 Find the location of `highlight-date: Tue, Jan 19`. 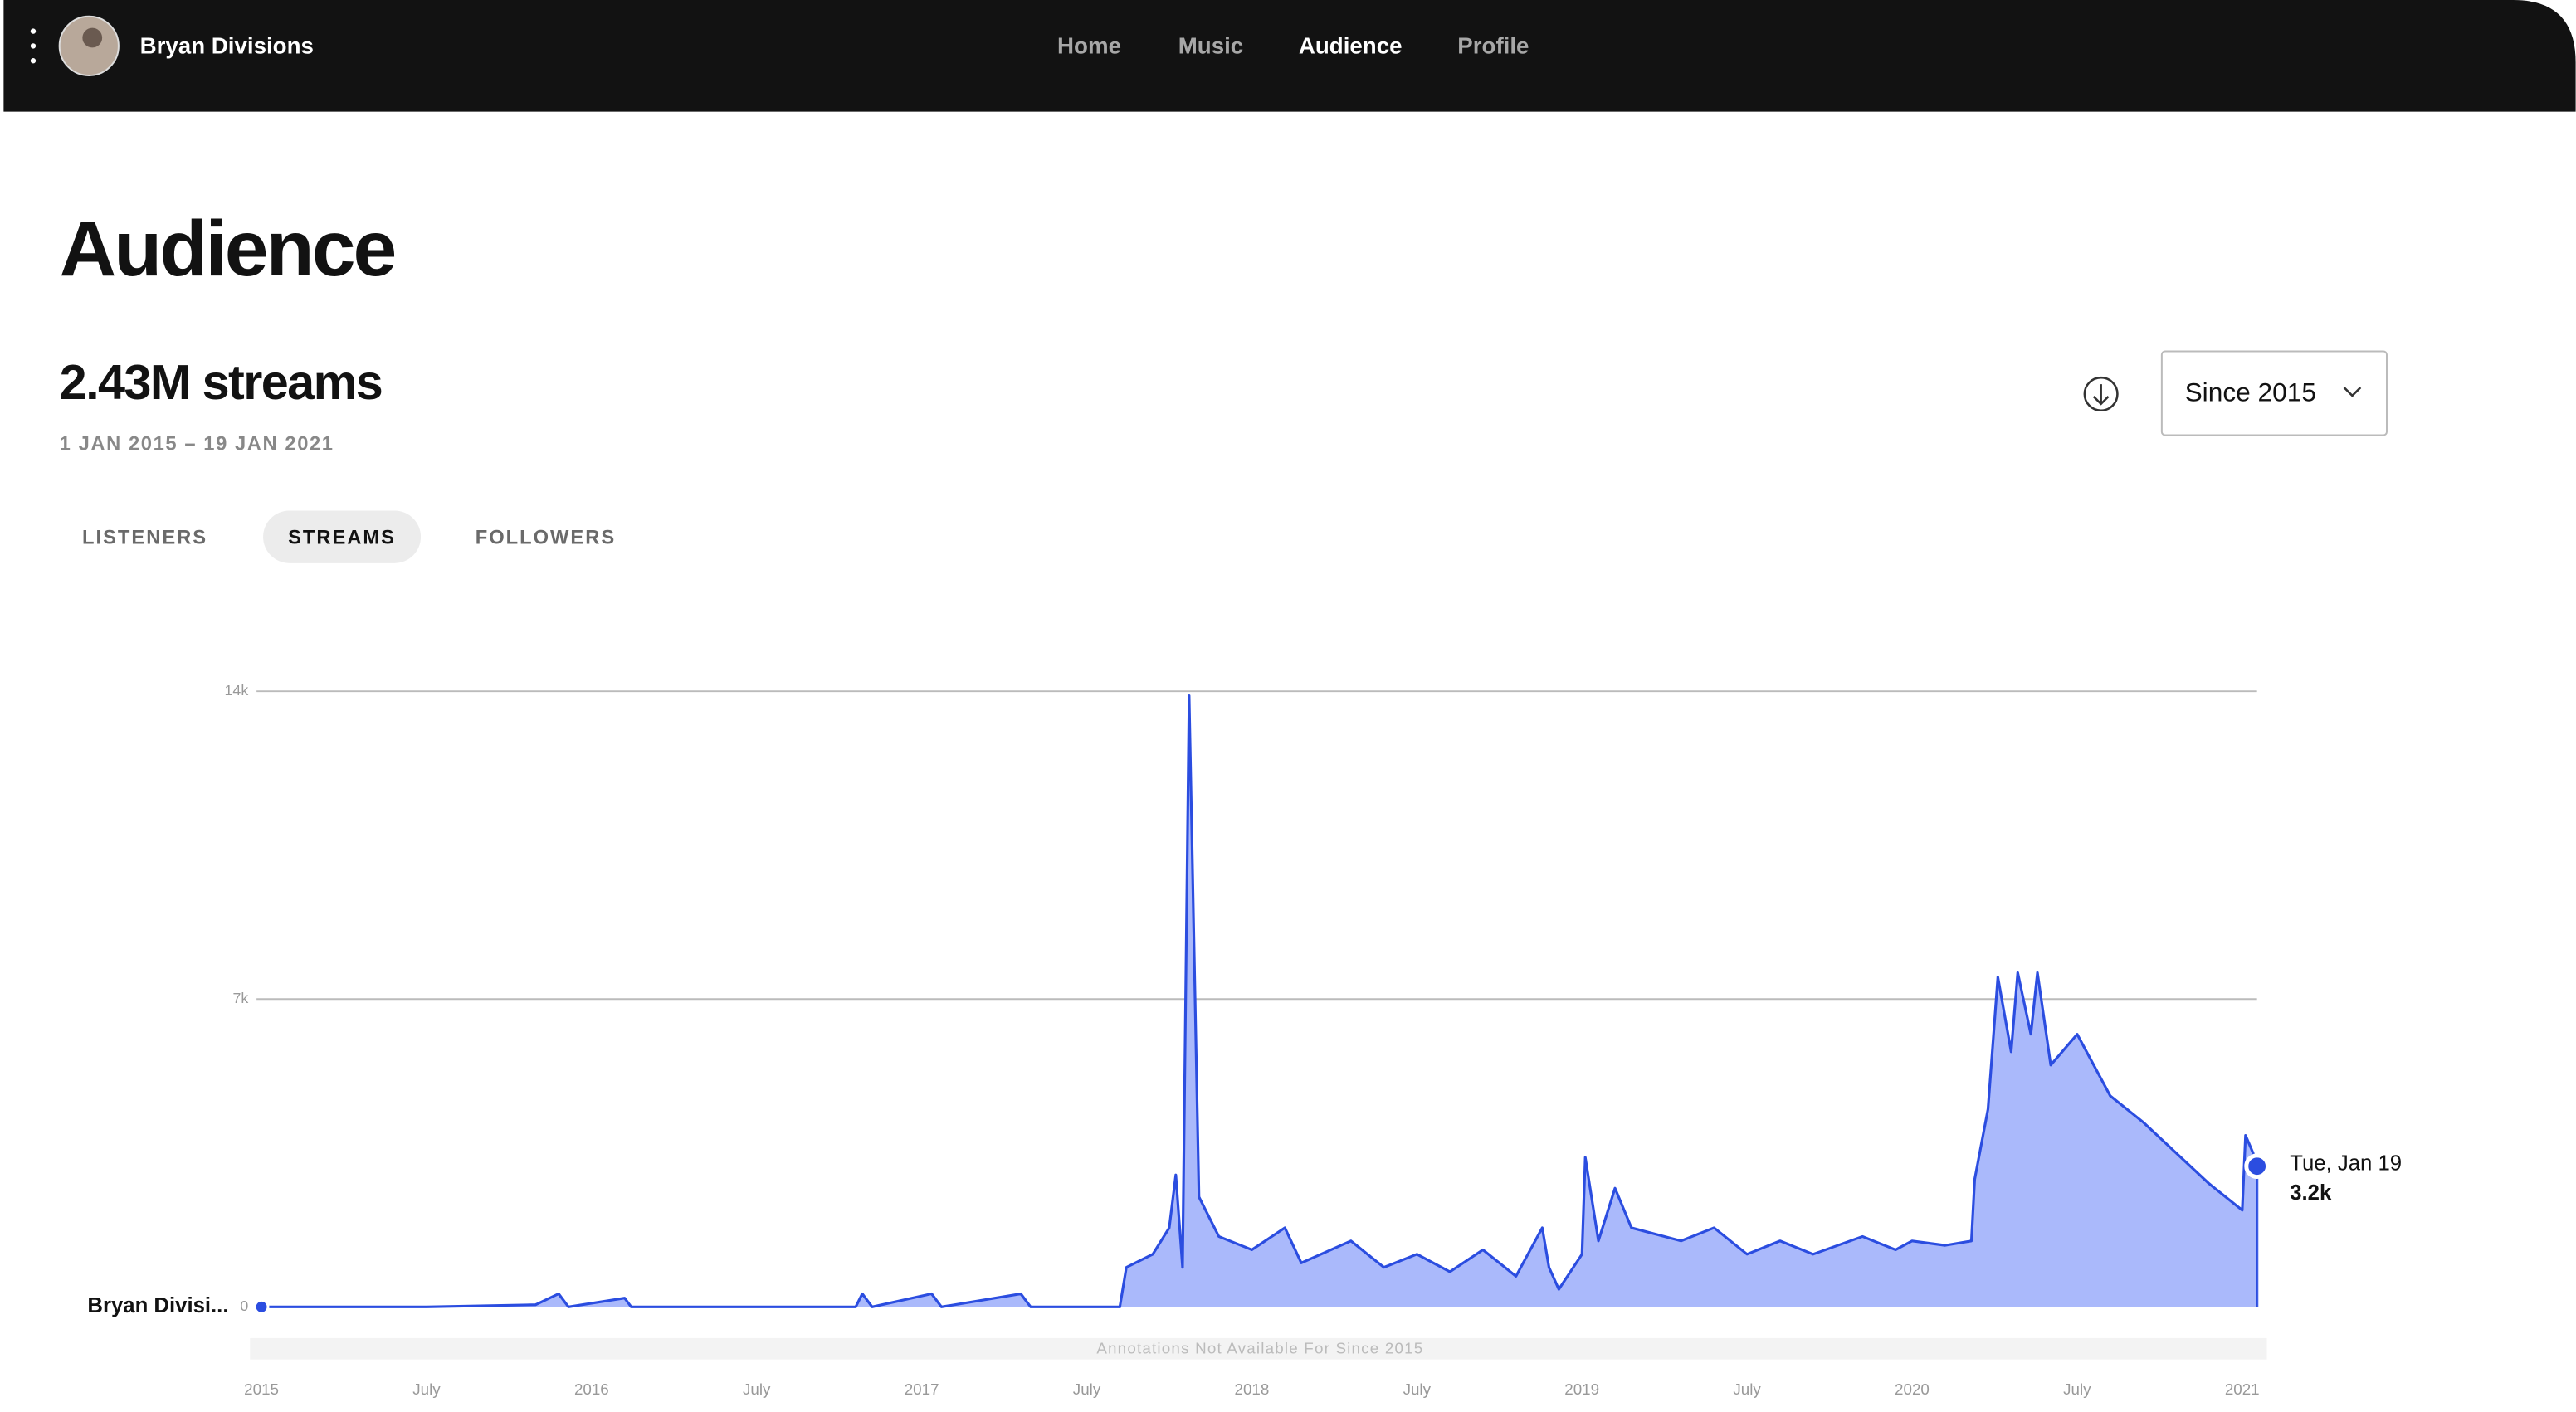

highlight-date: Tue, Jan 19 is located at coordinates (2346, 1164).